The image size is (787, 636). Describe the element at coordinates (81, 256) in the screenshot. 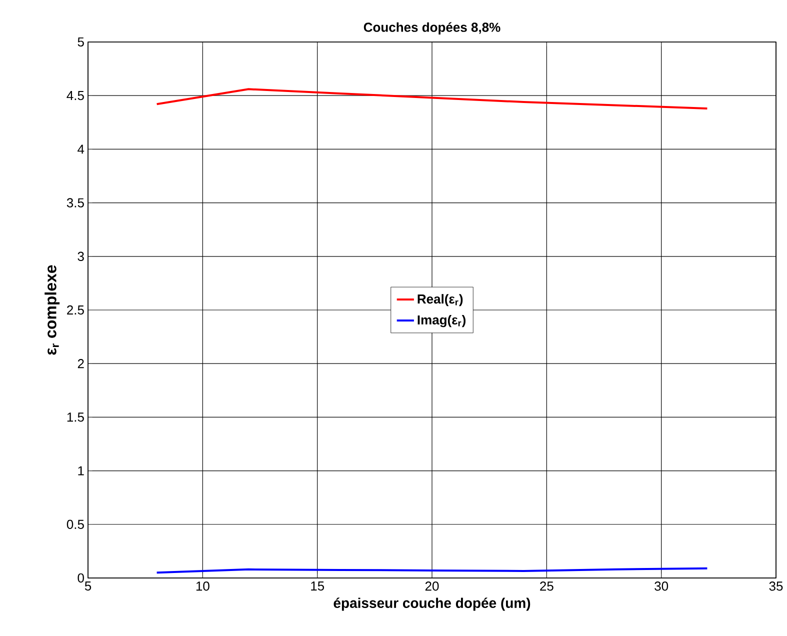

I see `y-tick-label: 3` at that location.